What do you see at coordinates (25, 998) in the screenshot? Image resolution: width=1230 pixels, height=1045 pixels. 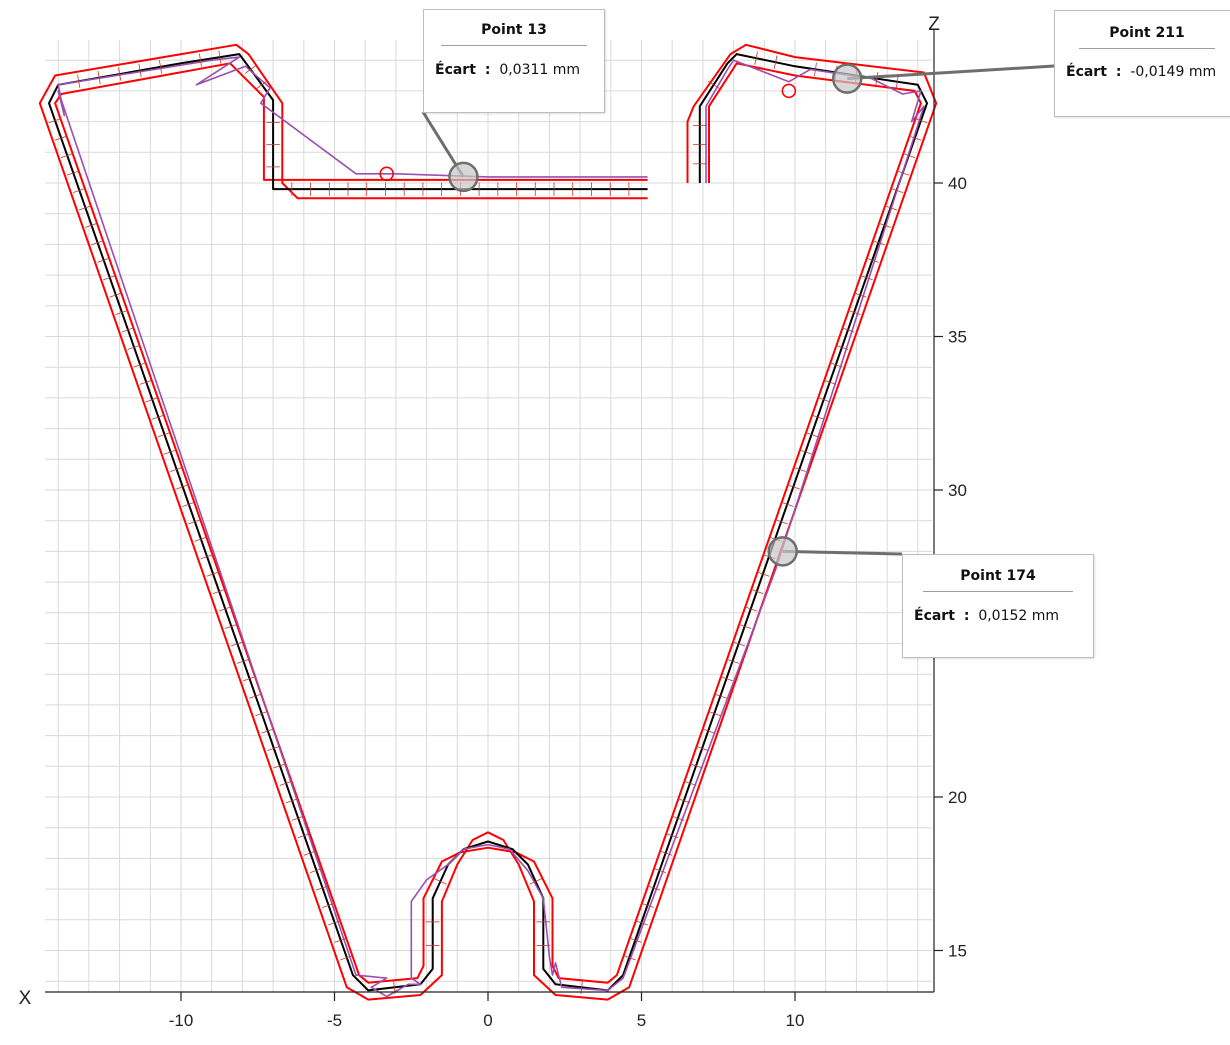 I see `x-axis-name: X` at bounding box center [25, 998].